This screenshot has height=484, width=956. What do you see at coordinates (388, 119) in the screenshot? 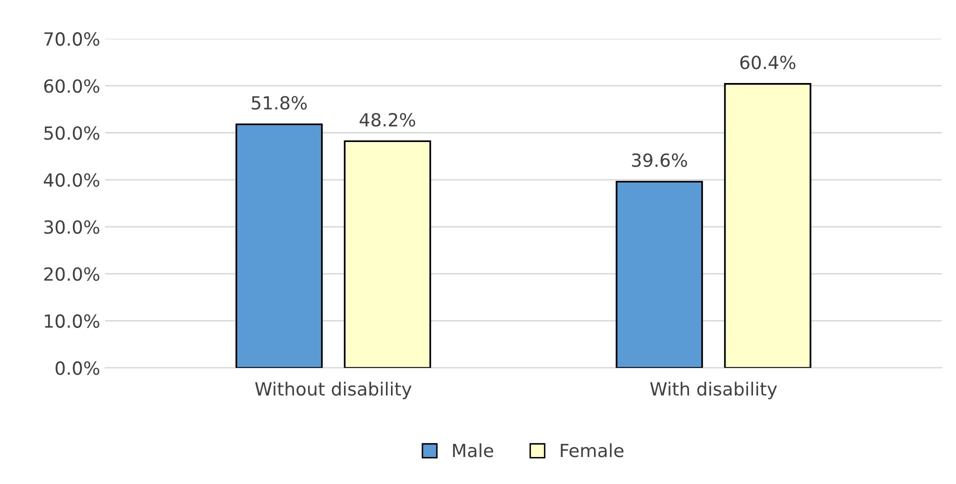
I see `data-label: 48.2%` at bounding box center [388, 119].